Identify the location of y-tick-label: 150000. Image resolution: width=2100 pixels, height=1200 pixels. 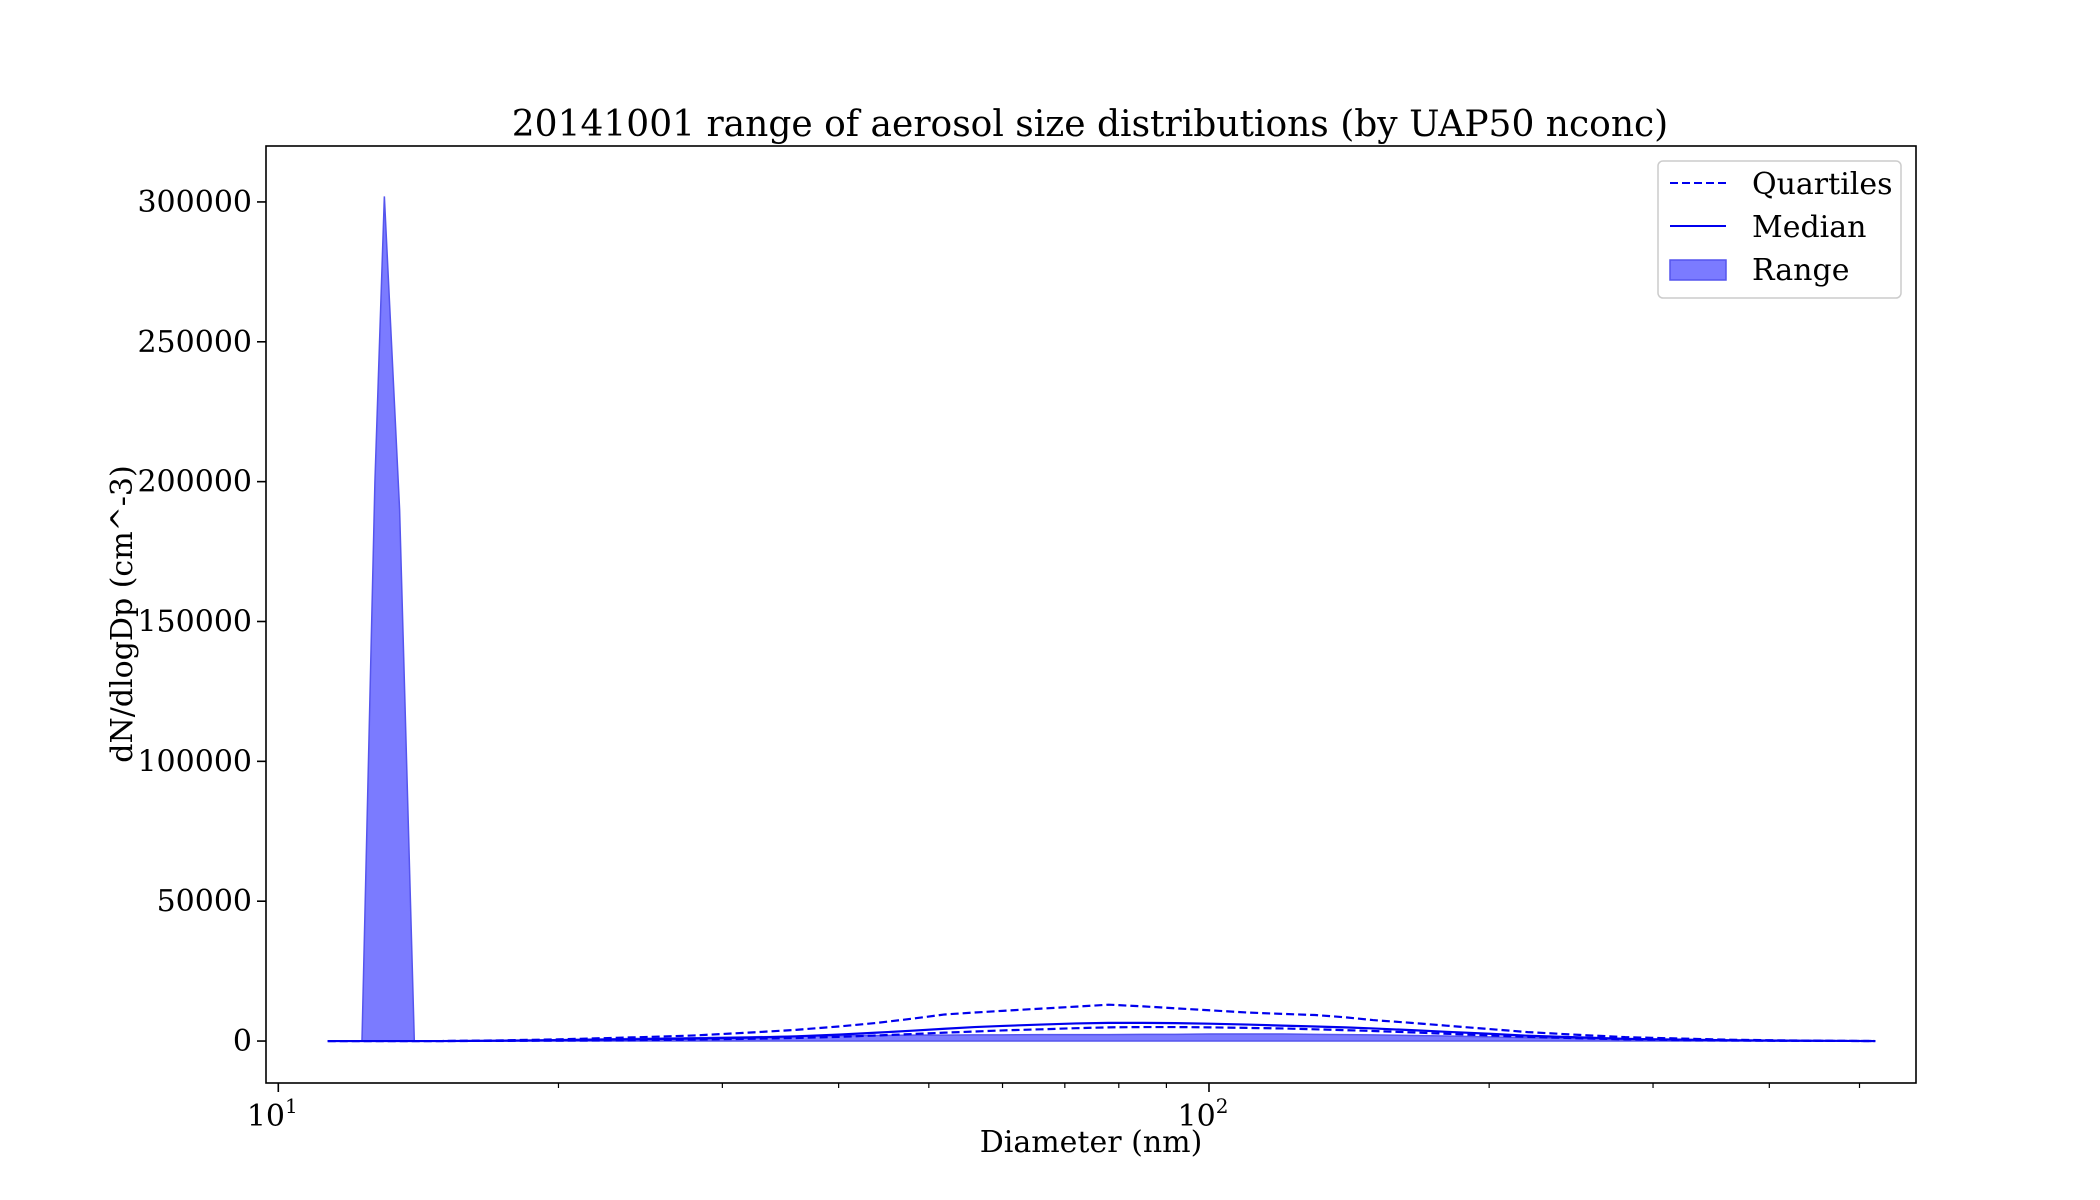
(194, 621).